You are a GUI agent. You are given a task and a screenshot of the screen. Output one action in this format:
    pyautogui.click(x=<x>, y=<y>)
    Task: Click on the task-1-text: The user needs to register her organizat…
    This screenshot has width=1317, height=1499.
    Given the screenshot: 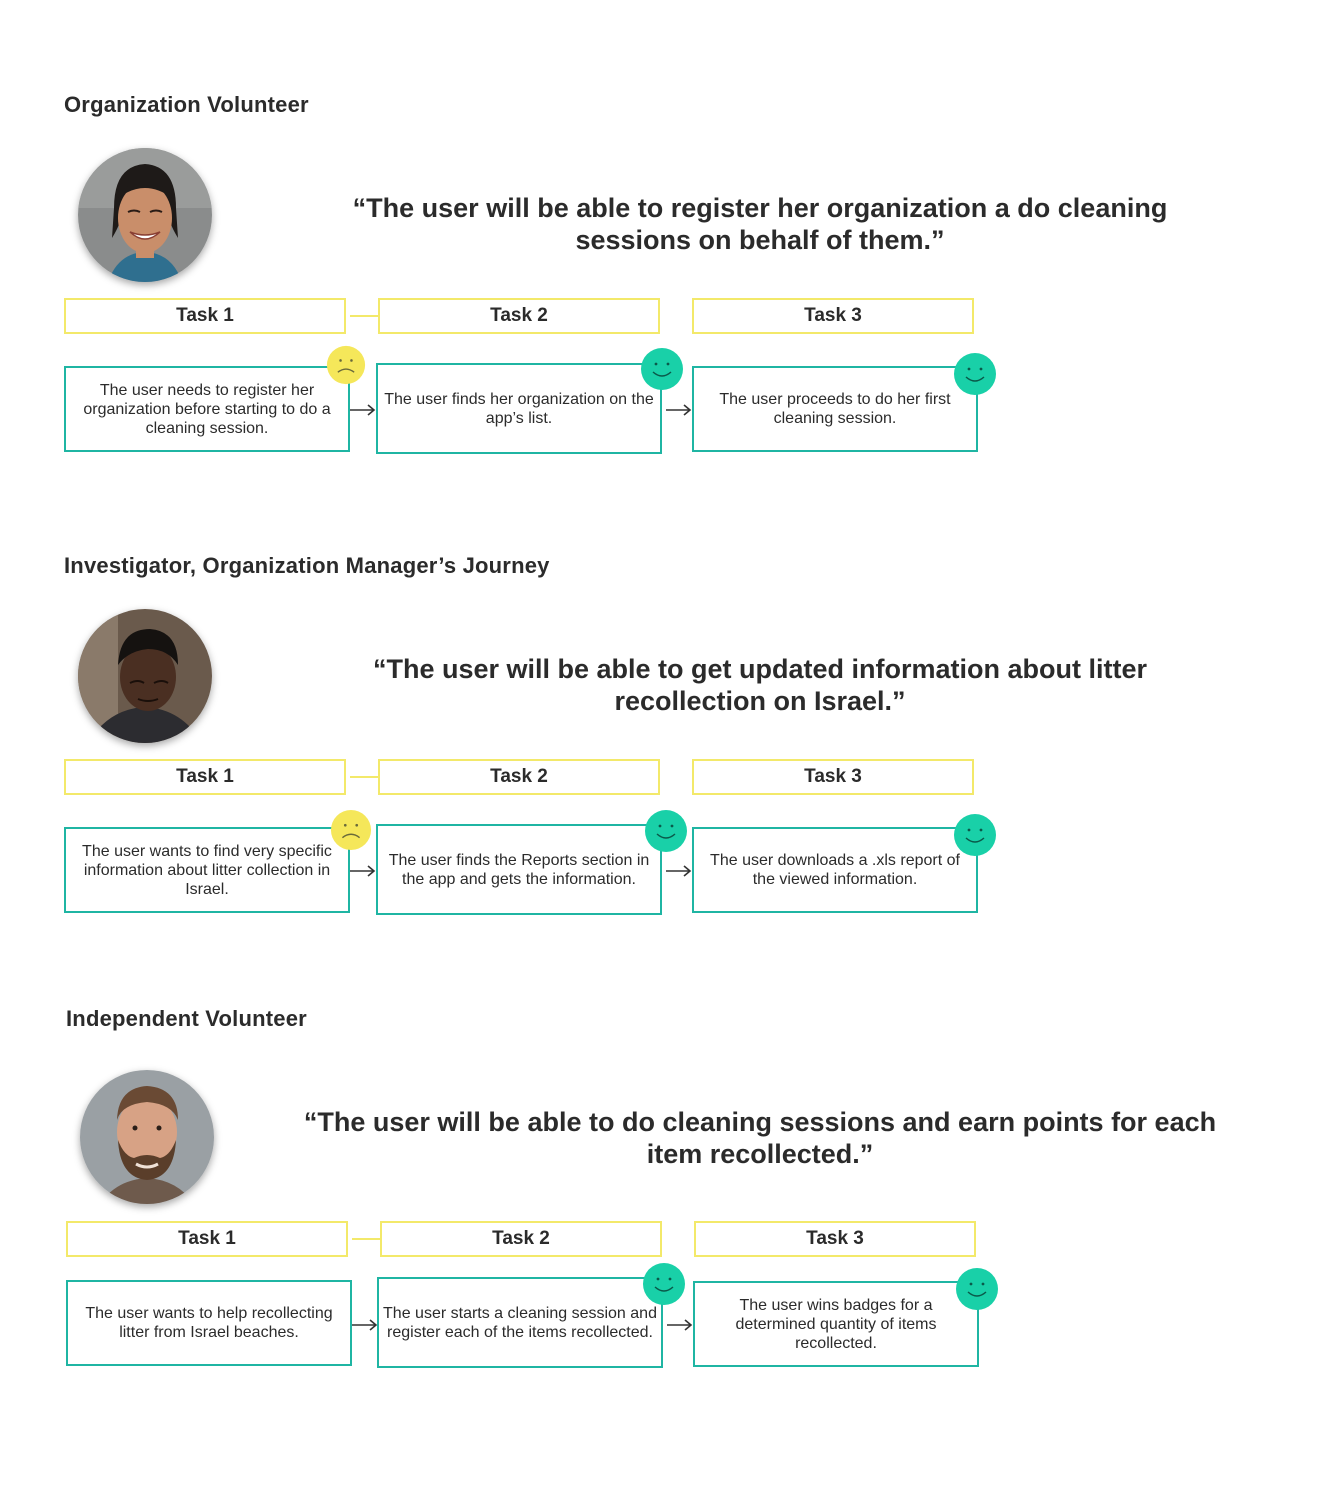 What is the action you would take?
    pyautogui.click(x=207, y=409)
    